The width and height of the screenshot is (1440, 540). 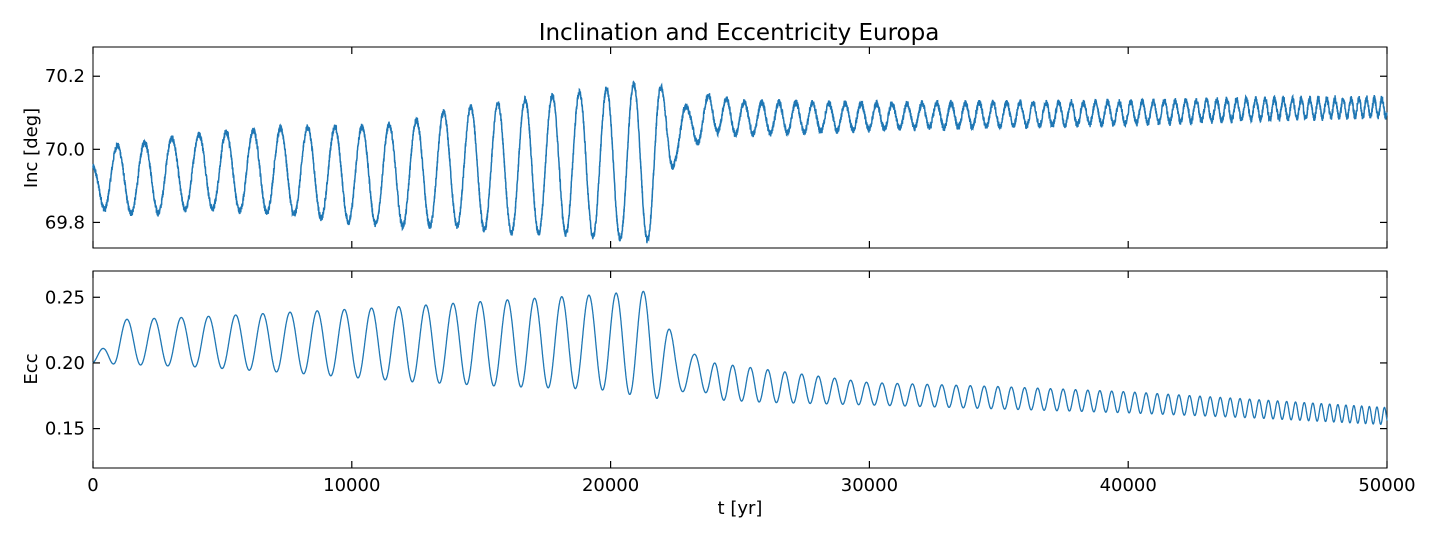 What do you see at coordinates (1386, 485) in the screenshot?
I see `x-tick-label: 50000` at bounding box center [1386, 485].